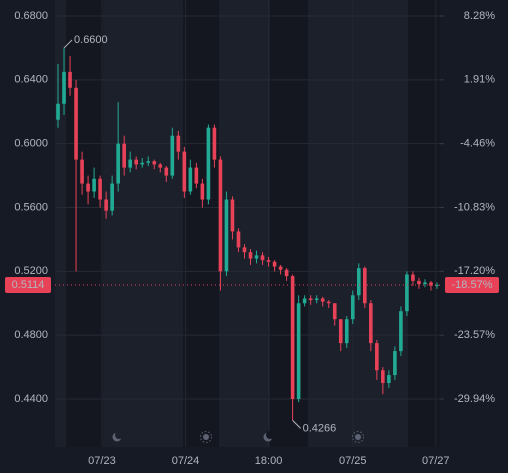 The height and width of the screenshot is (473, 508). I want to click on y2-tick-label: -4.46%, so click(477, 144).